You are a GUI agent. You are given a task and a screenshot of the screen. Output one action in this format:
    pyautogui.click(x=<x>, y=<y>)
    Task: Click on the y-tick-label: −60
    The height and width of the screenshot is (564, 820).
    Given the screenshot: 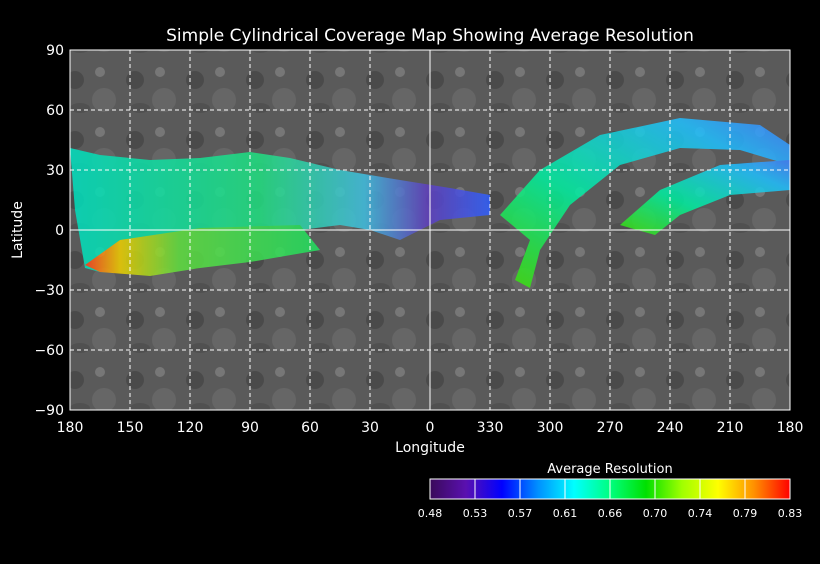 What is the action you would take?
    pyautogui.click(x=49, y=351)
    